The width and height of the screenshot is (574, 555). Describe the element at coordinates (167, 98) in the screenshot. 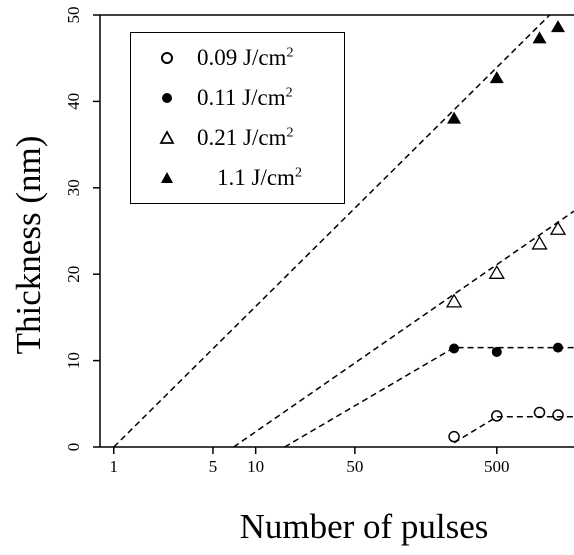

I see `filled-circle-icon` at that location.